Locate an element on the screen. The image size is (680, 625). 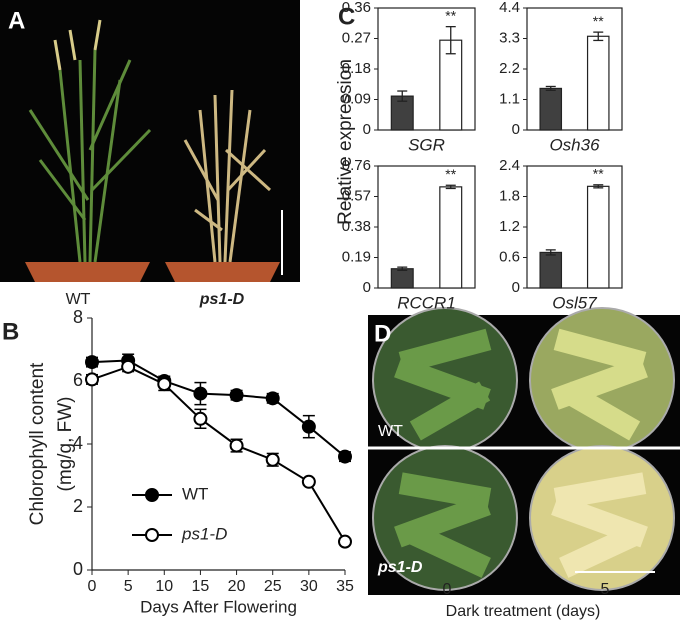
x-axis-label: Osl57 is located at coordinates (574, 302).